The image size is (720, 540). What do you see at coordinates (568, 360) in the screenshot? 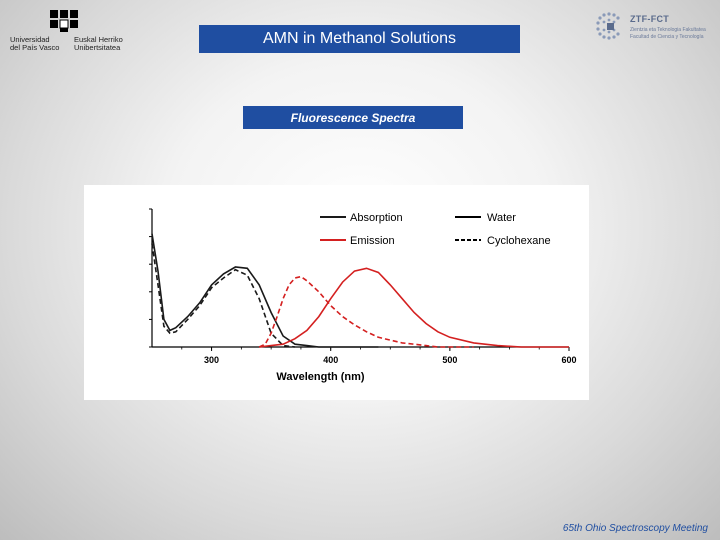
I see `x-tick-label: 600` at bounding box center [568, 360].